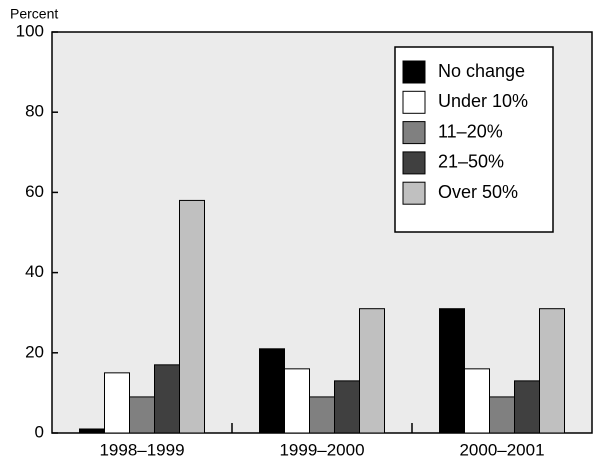 Image resolution: width=600 pixels, height=467 pixels. I want to click on legend-label: 11–20%, so click(470, 131).